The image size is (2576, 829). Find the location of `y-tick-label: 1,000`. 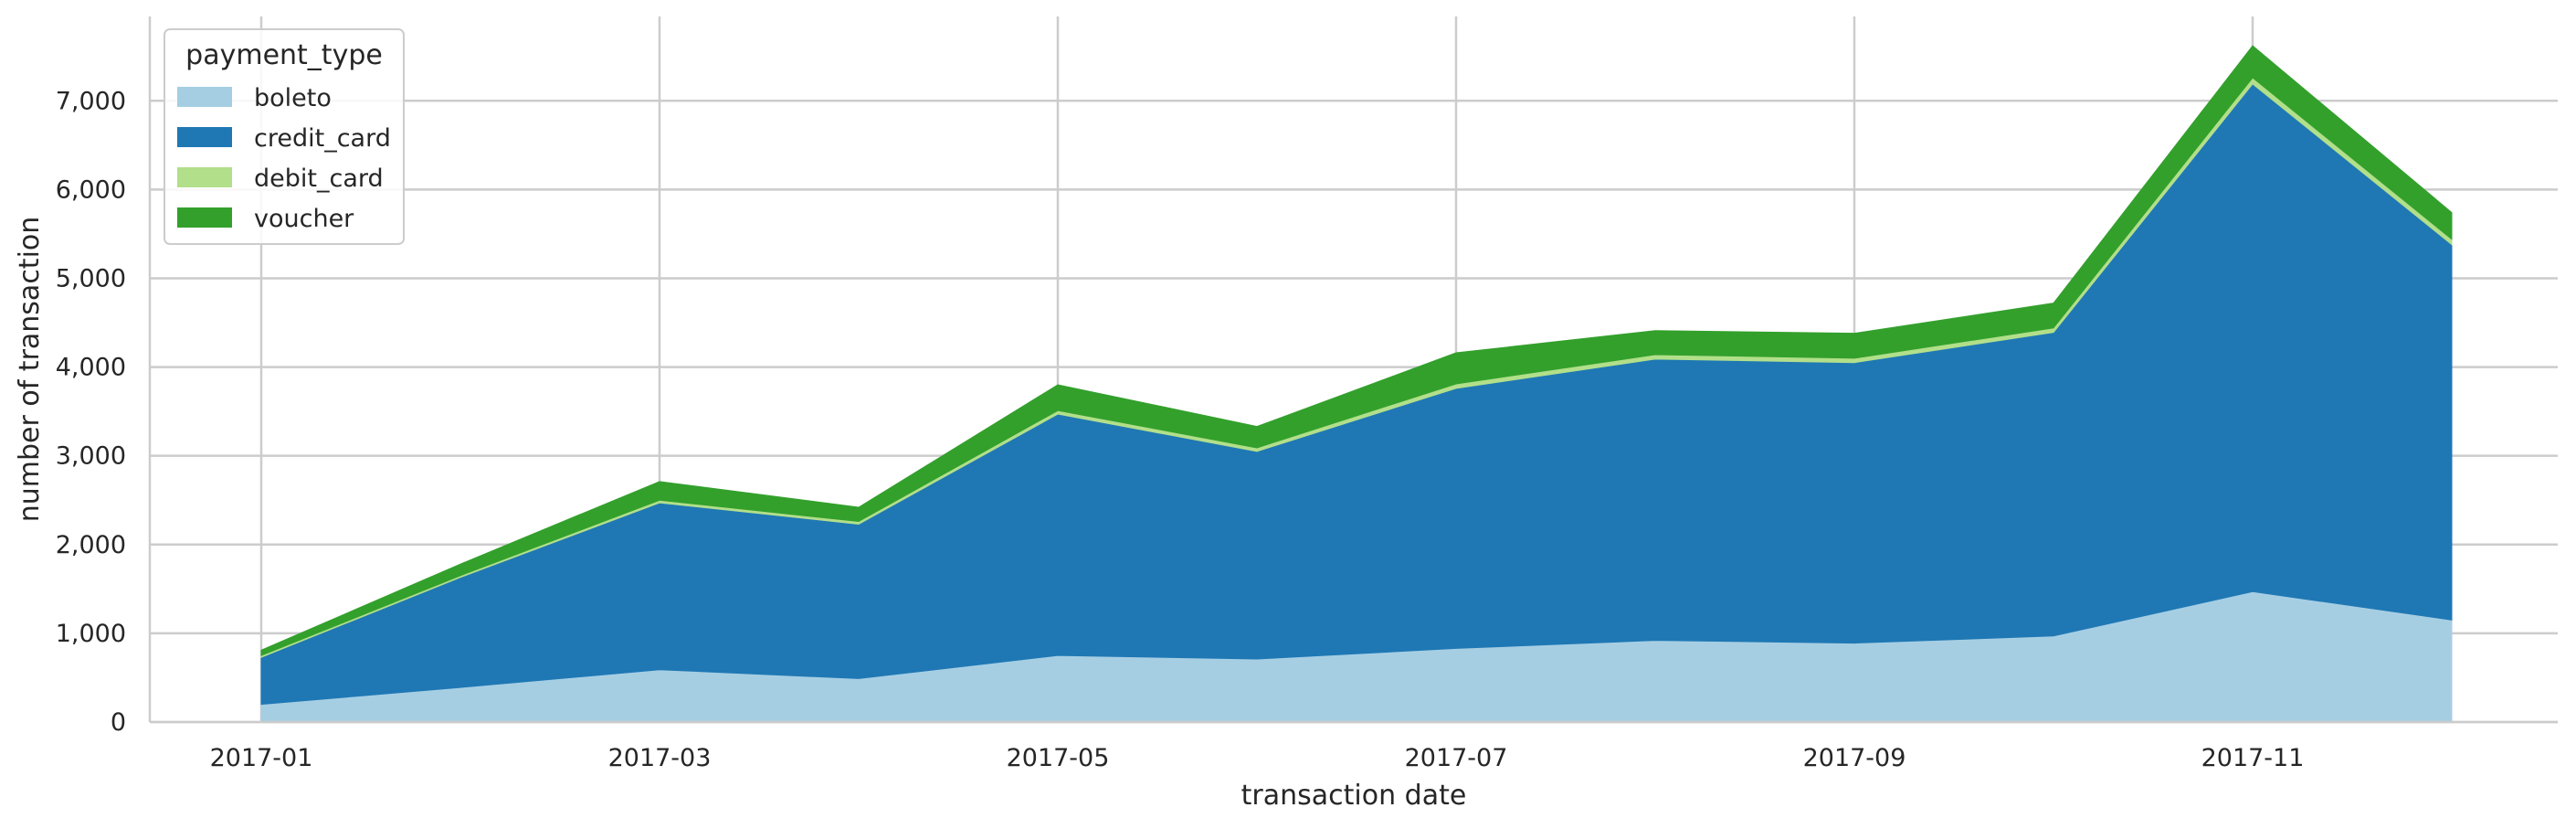

y-tick-label: 1,000 is located at coordinates (91, 634).